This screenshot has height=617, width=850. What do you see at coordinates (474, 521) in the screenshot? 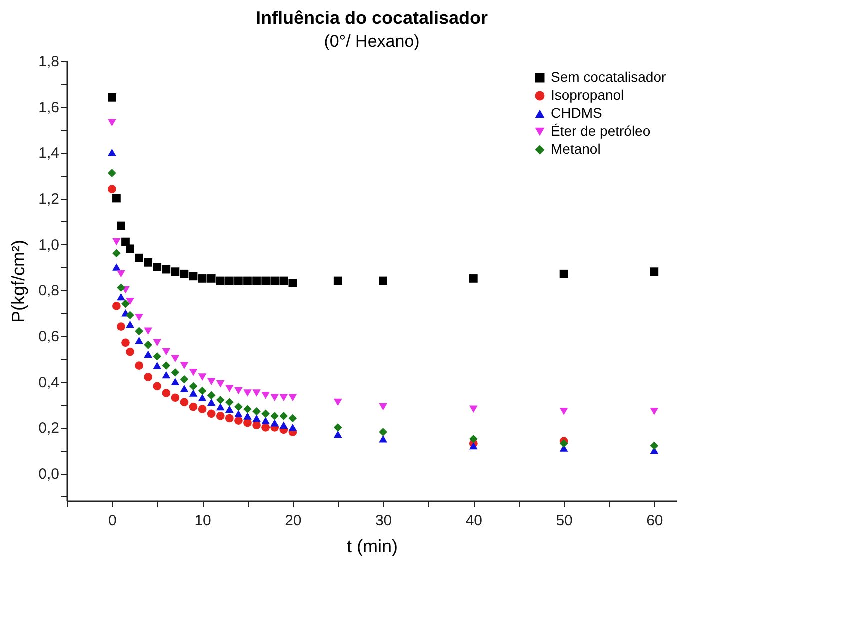
I see `x-tick-label: 40` at bounding box center [474, 521].